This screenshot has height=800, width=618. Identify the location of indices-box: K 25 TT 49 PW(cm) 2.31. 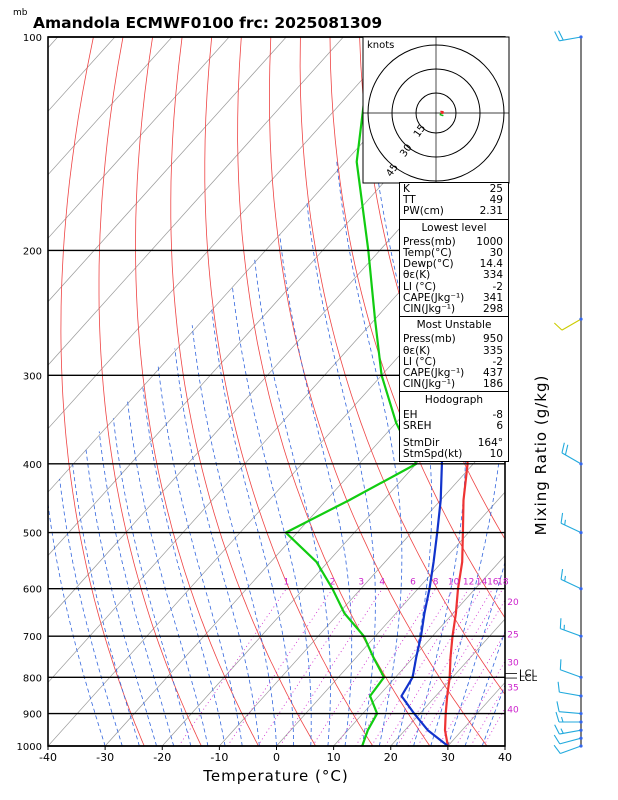
(454, 201).